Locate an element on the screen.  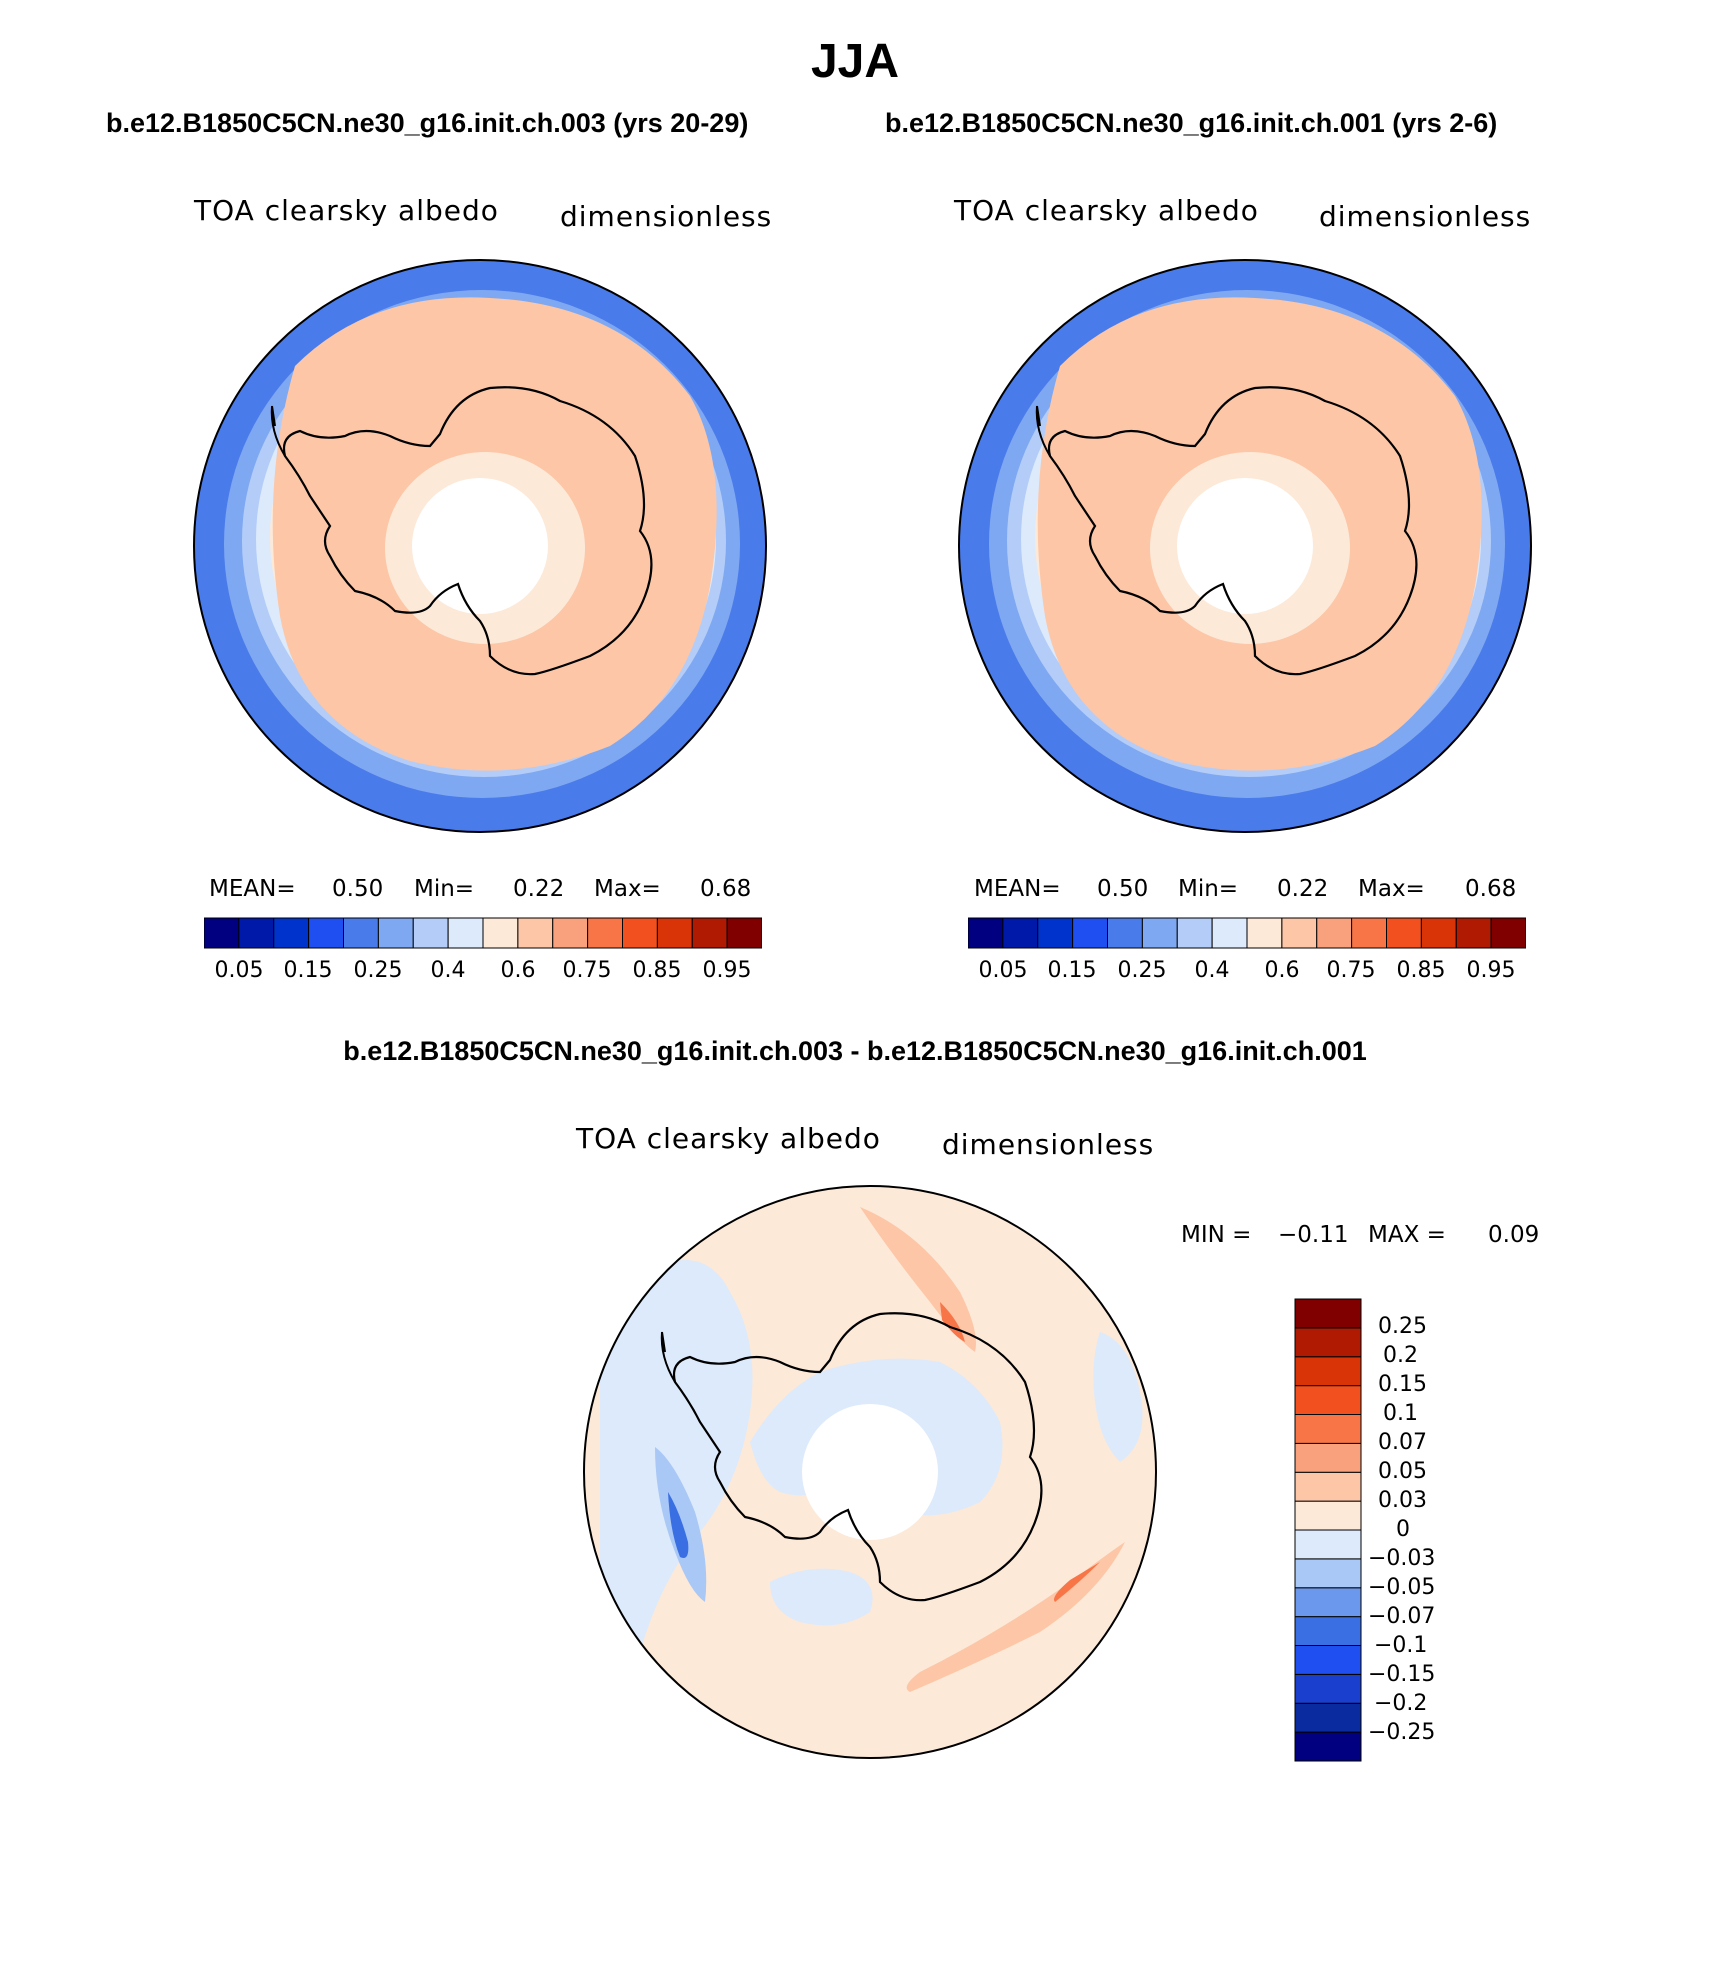
difference-colorbar-tick: 0.05 is located at coordinates (1402, 1471).